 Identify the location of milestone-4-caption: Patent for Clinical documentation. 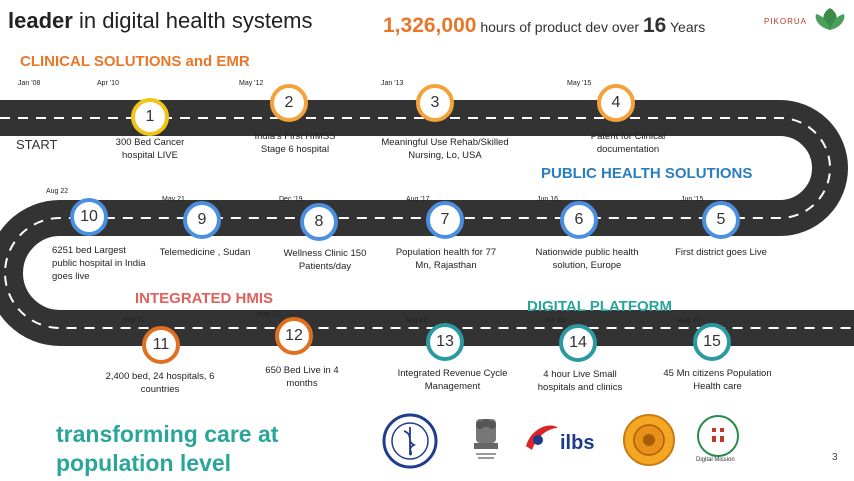
(628, 143).